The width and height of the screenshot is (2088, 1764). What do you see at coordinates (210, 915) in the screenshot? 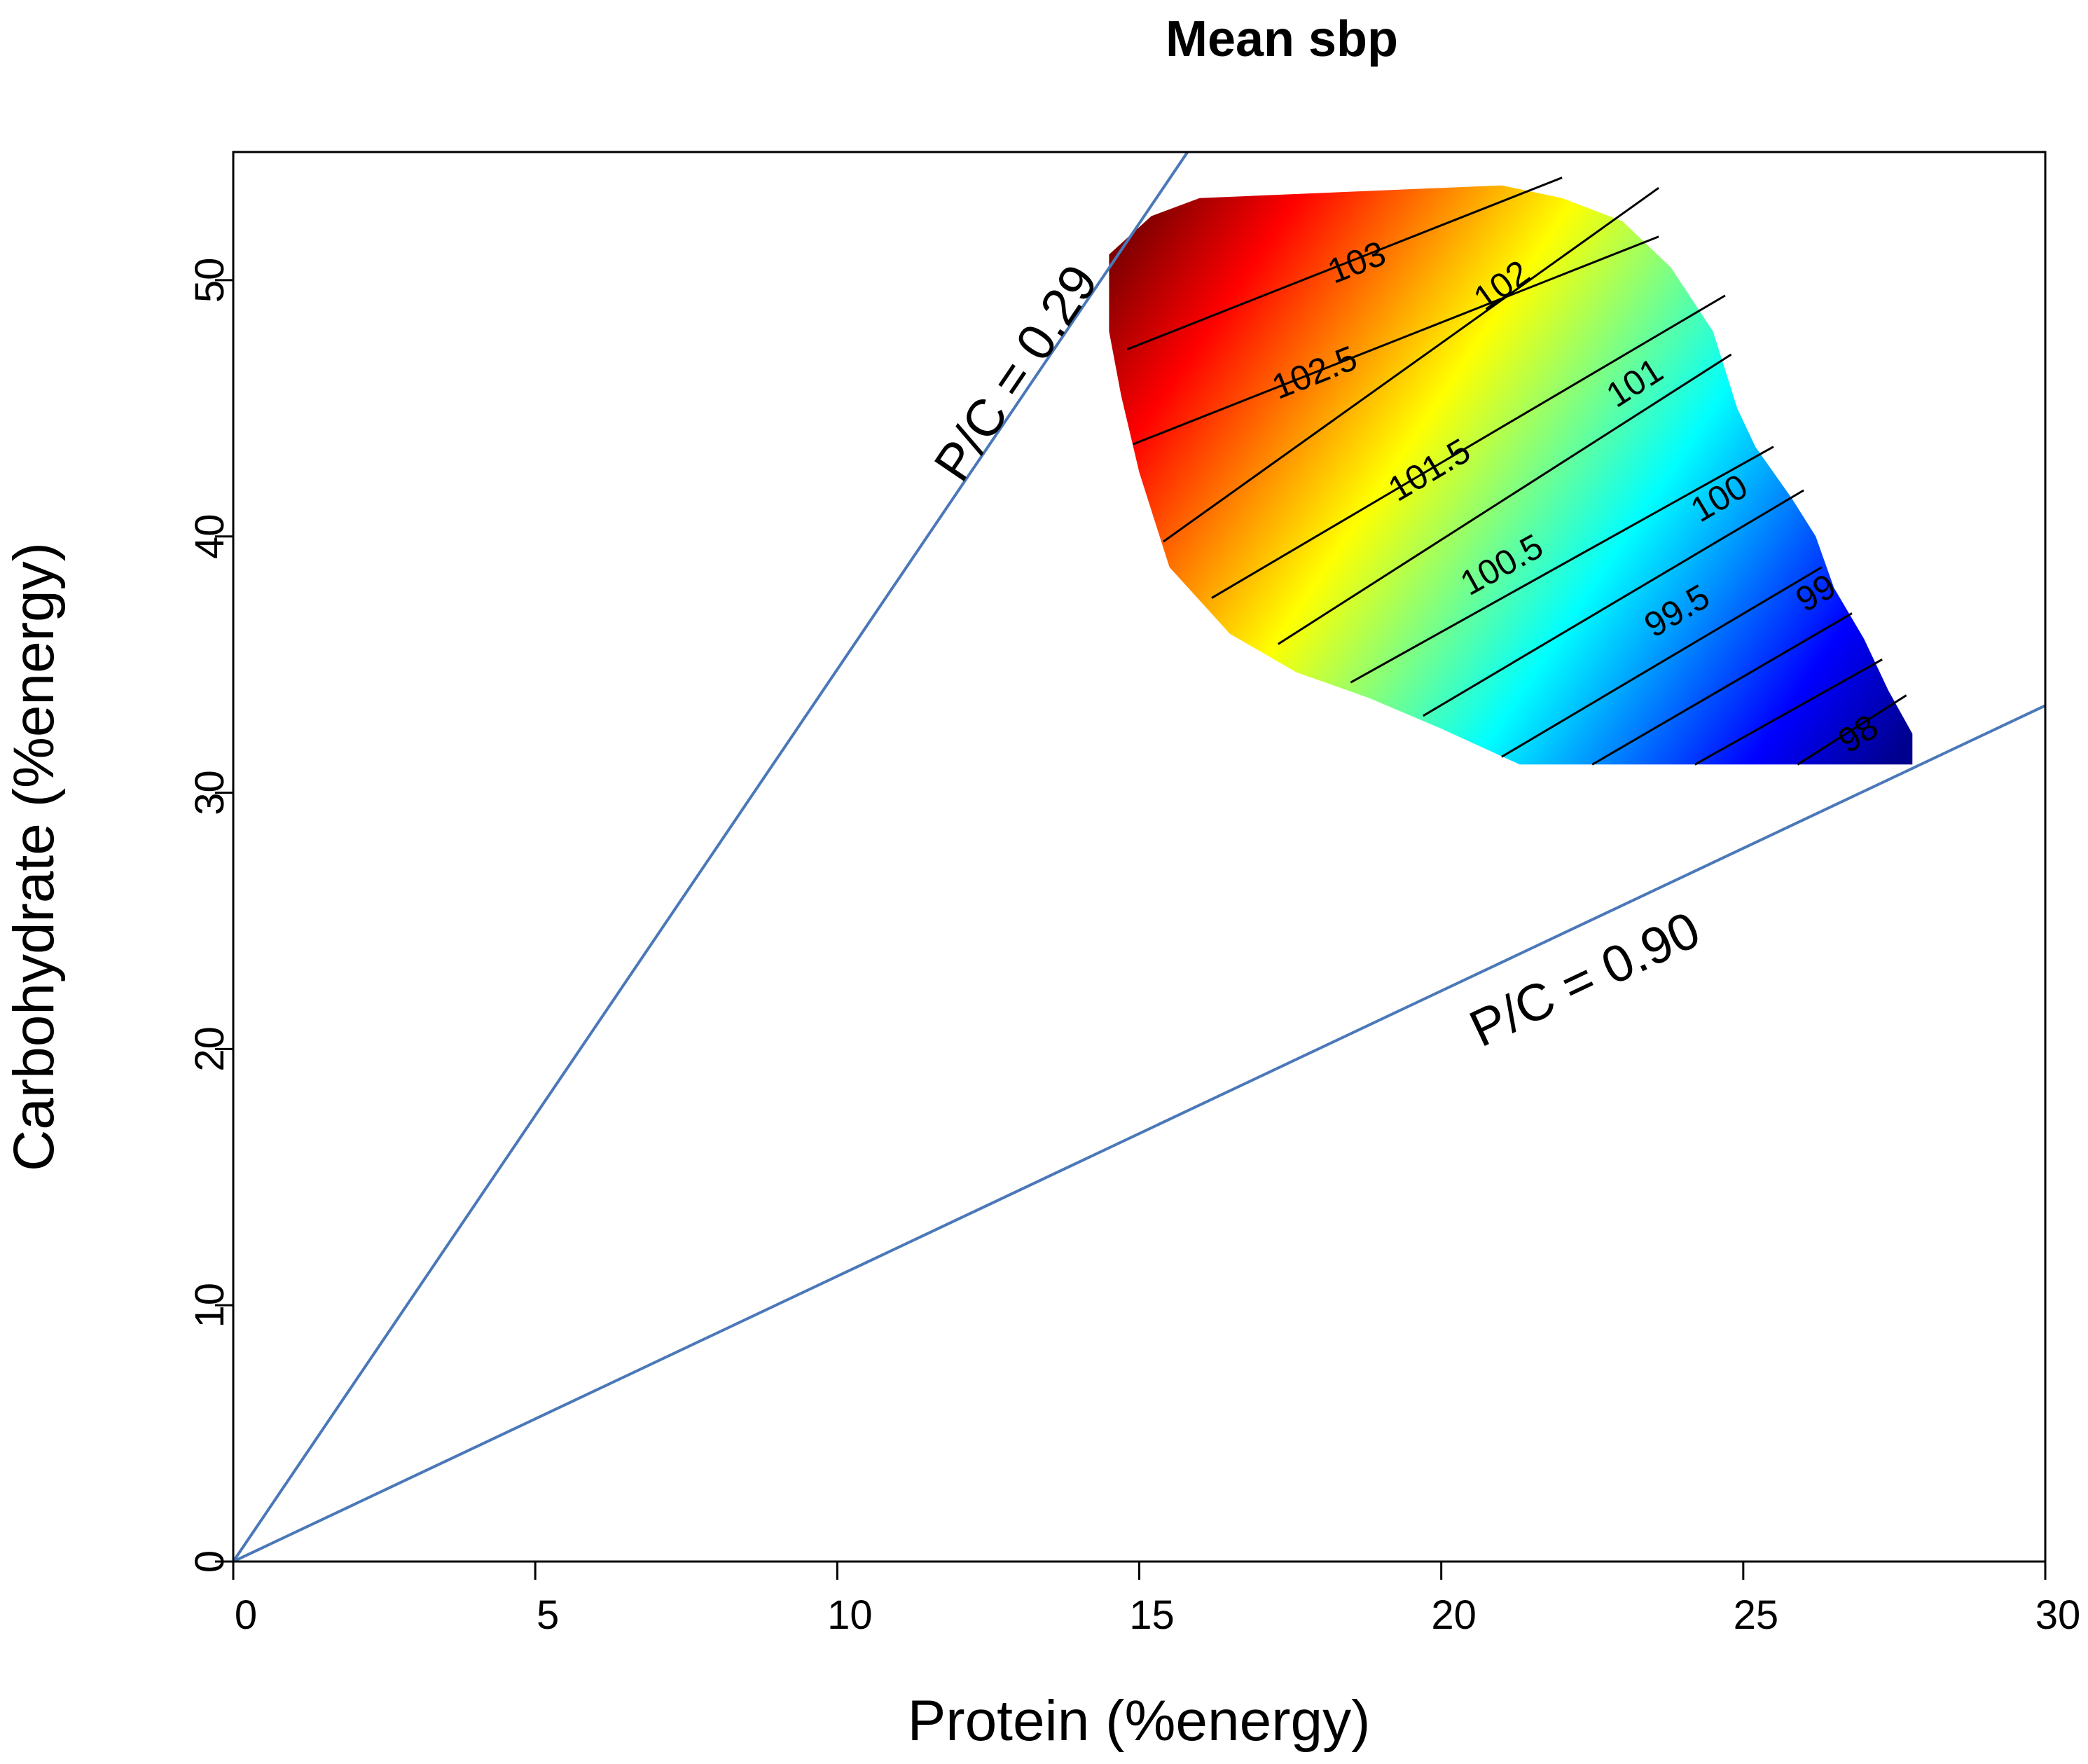
I see `y-axis: 0 10 20 30 40 50` at bounding box center [210, 915].